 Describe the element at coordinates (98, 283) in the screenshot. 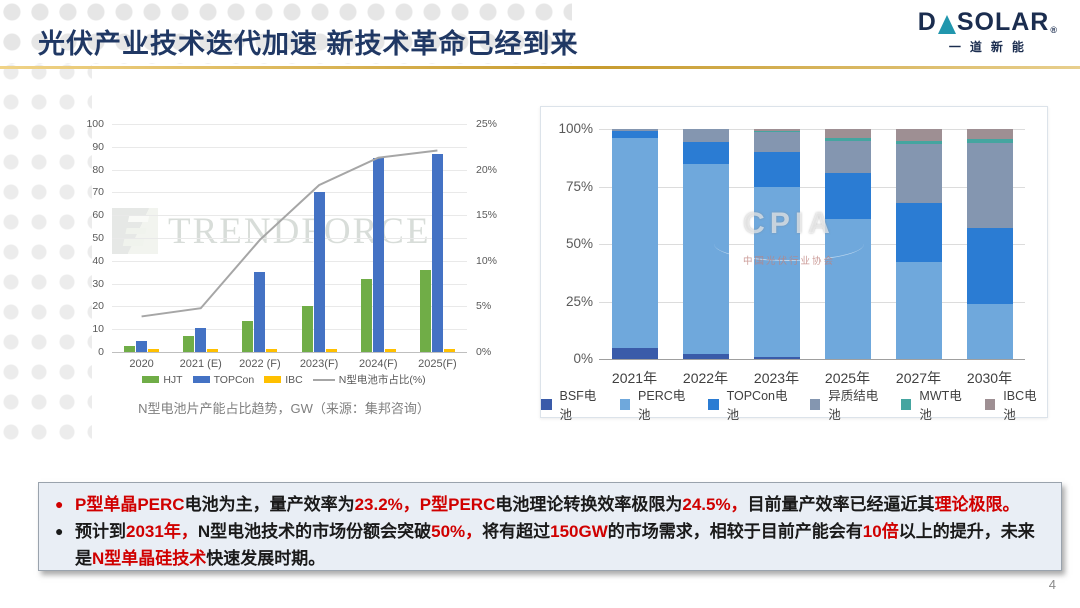

I see `left-axis-tick: 30` at that location.